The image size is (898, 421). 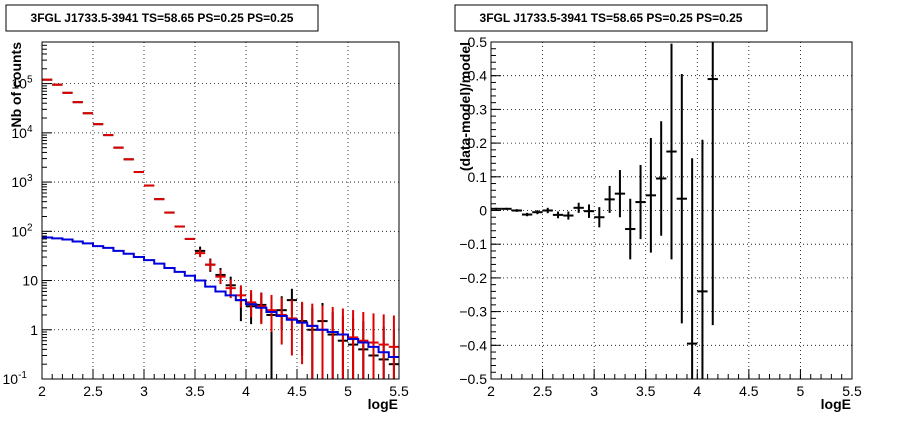 What do you see at coordinates (478, 143) in the screenshot?
I see `residual-y-tick-label: 0.2` at bounding box center [478, 143].